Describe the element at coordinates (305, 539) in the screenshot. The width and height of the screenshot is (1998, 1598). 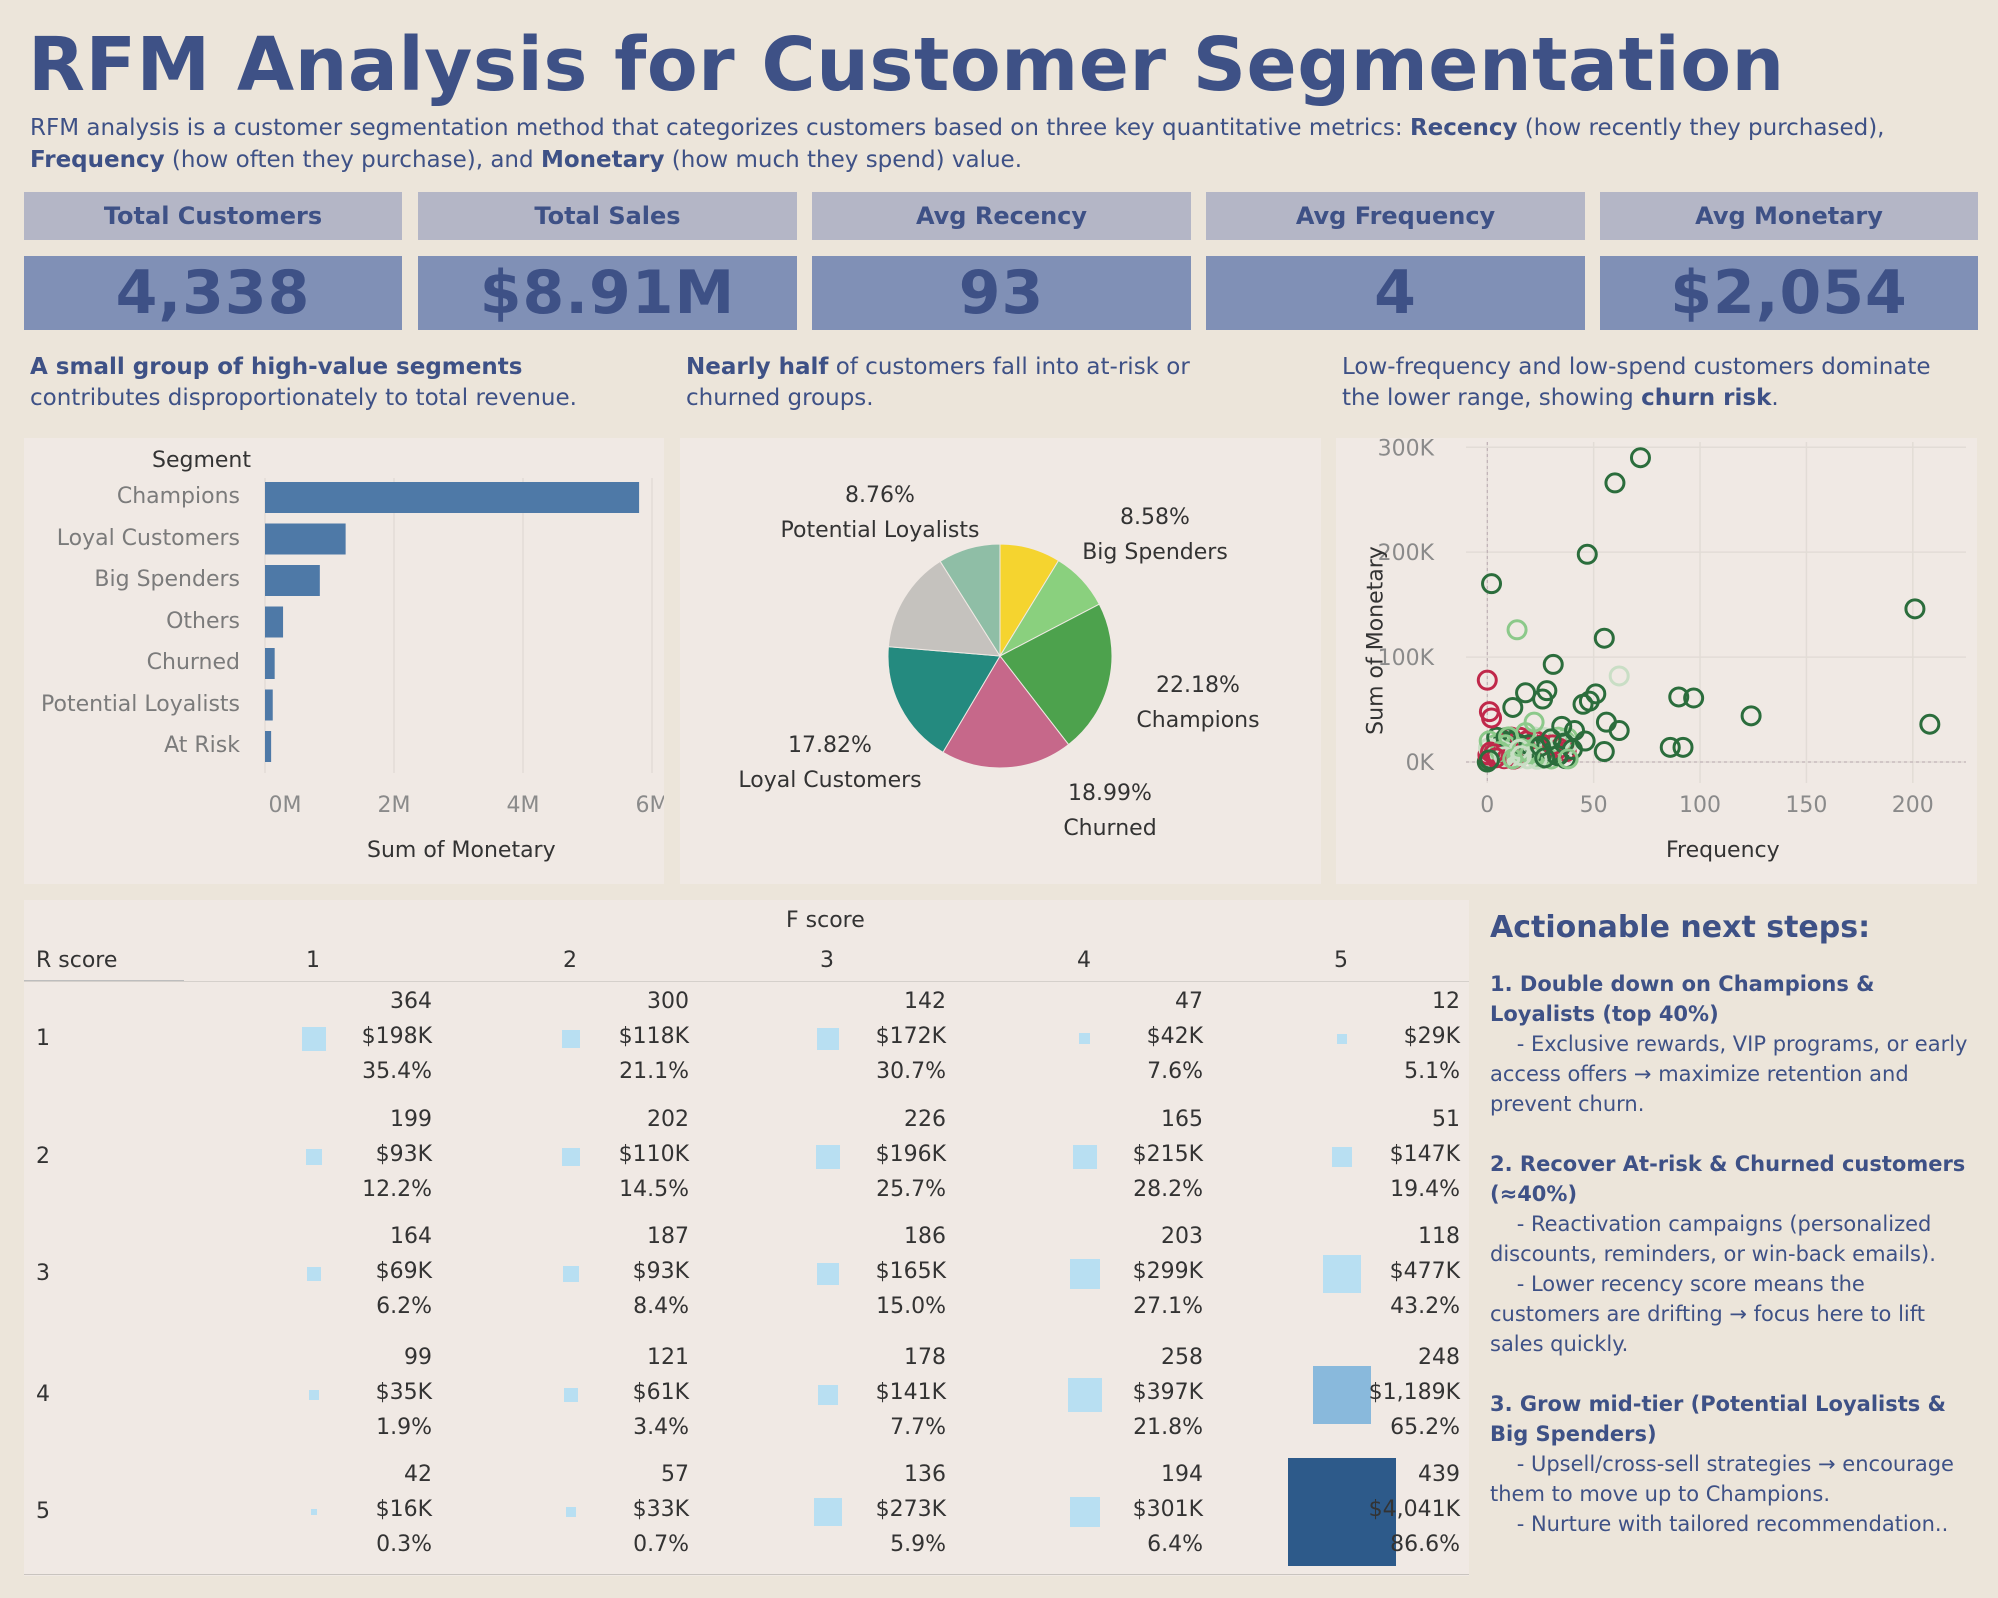
I see `bar-loyal-customers` at that location.